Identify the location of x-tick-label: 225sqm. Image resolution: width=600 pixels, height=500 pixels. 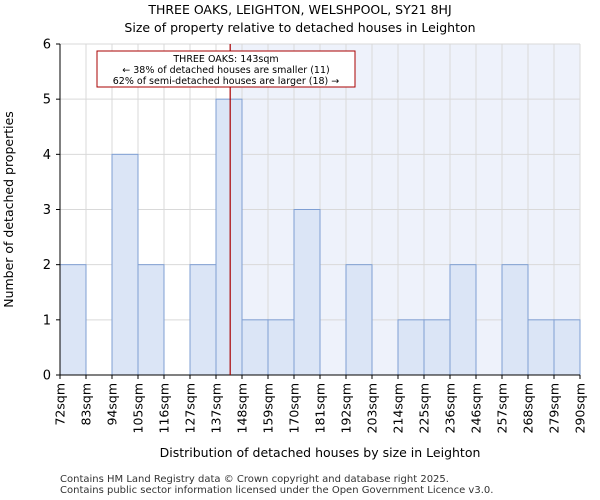
(424, 408).